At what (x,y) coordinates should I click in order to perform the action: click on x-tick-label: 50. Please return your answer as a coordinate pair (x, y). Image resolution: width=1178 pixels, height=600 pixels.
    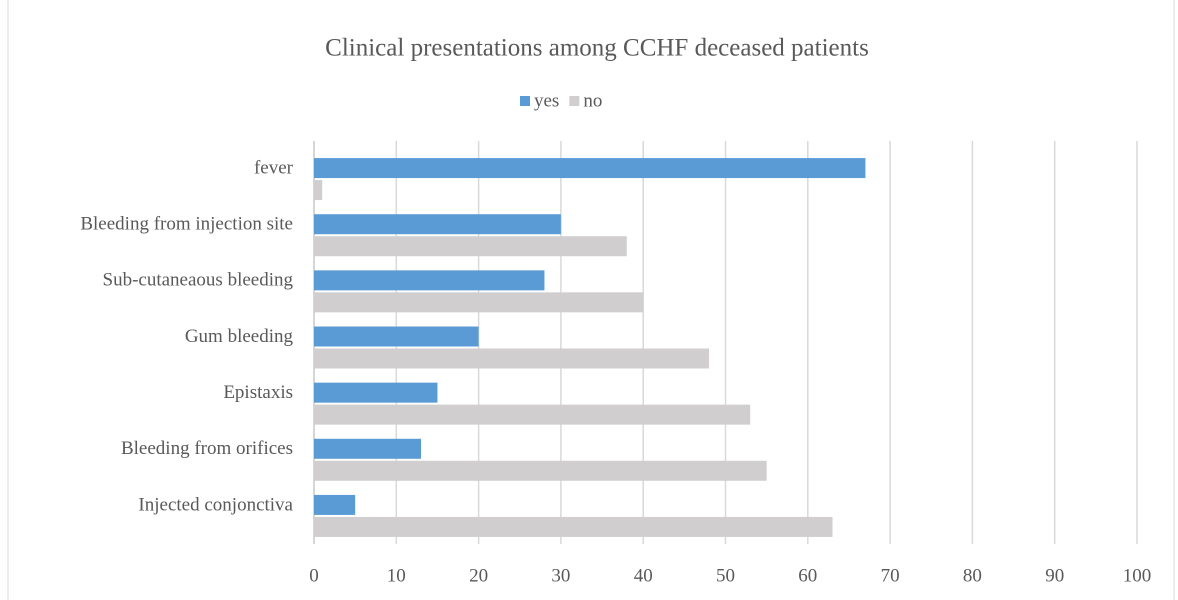
    Looking at the image, I should click on (725, 575).